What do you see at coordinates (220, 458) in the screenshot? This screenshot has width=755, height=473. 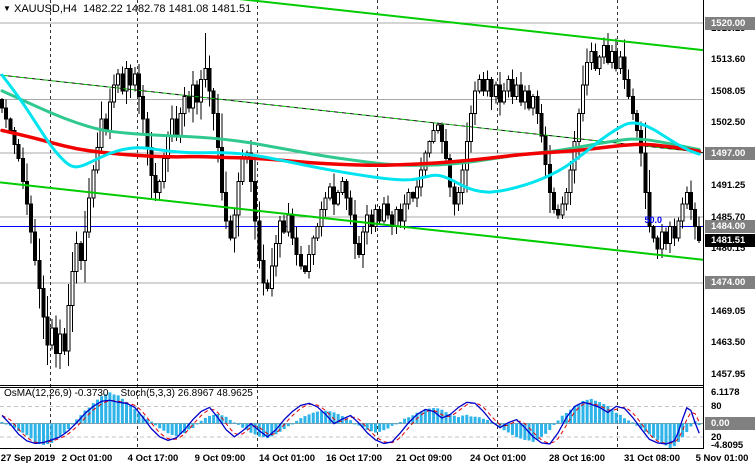 I see `time-tick-label: 9 Oct 09:00` at bounding box center [220, 458].